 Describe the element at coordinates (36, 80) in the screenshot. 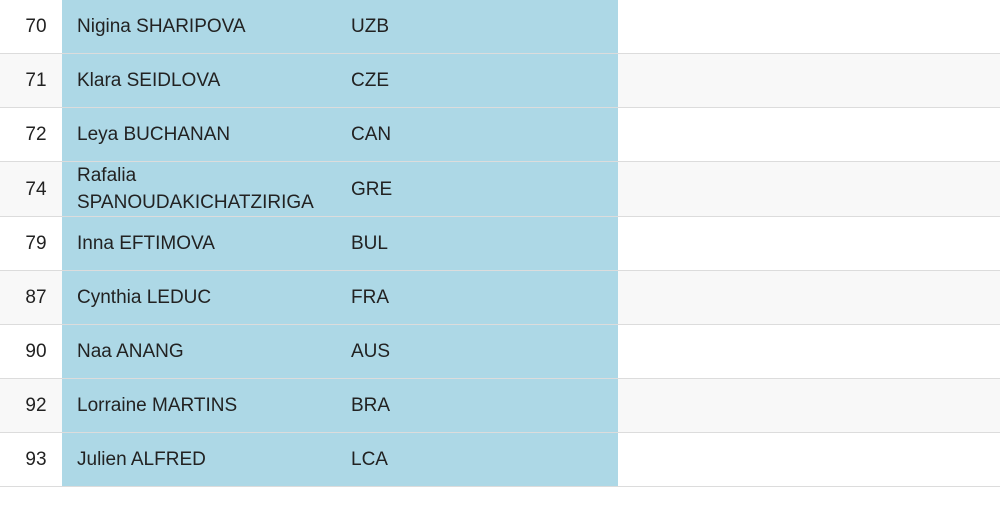

I see `rank-cell: 71` at that location.